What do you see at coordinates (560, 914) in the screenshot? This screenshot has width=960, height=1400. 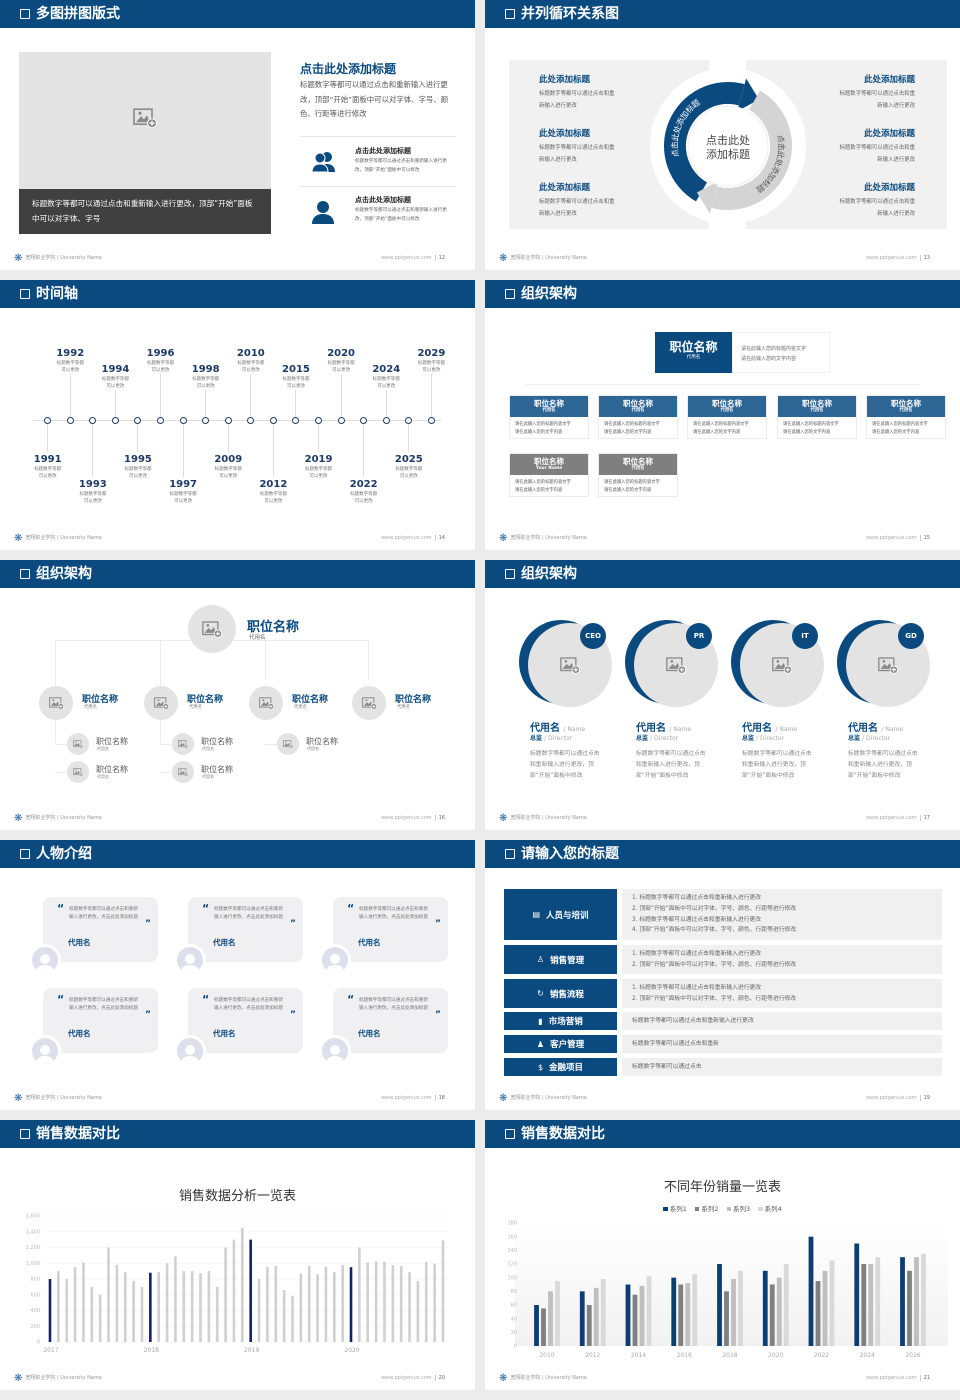 I see `category-button: ▤ 人员与培训` at bounding box center [560, 914].